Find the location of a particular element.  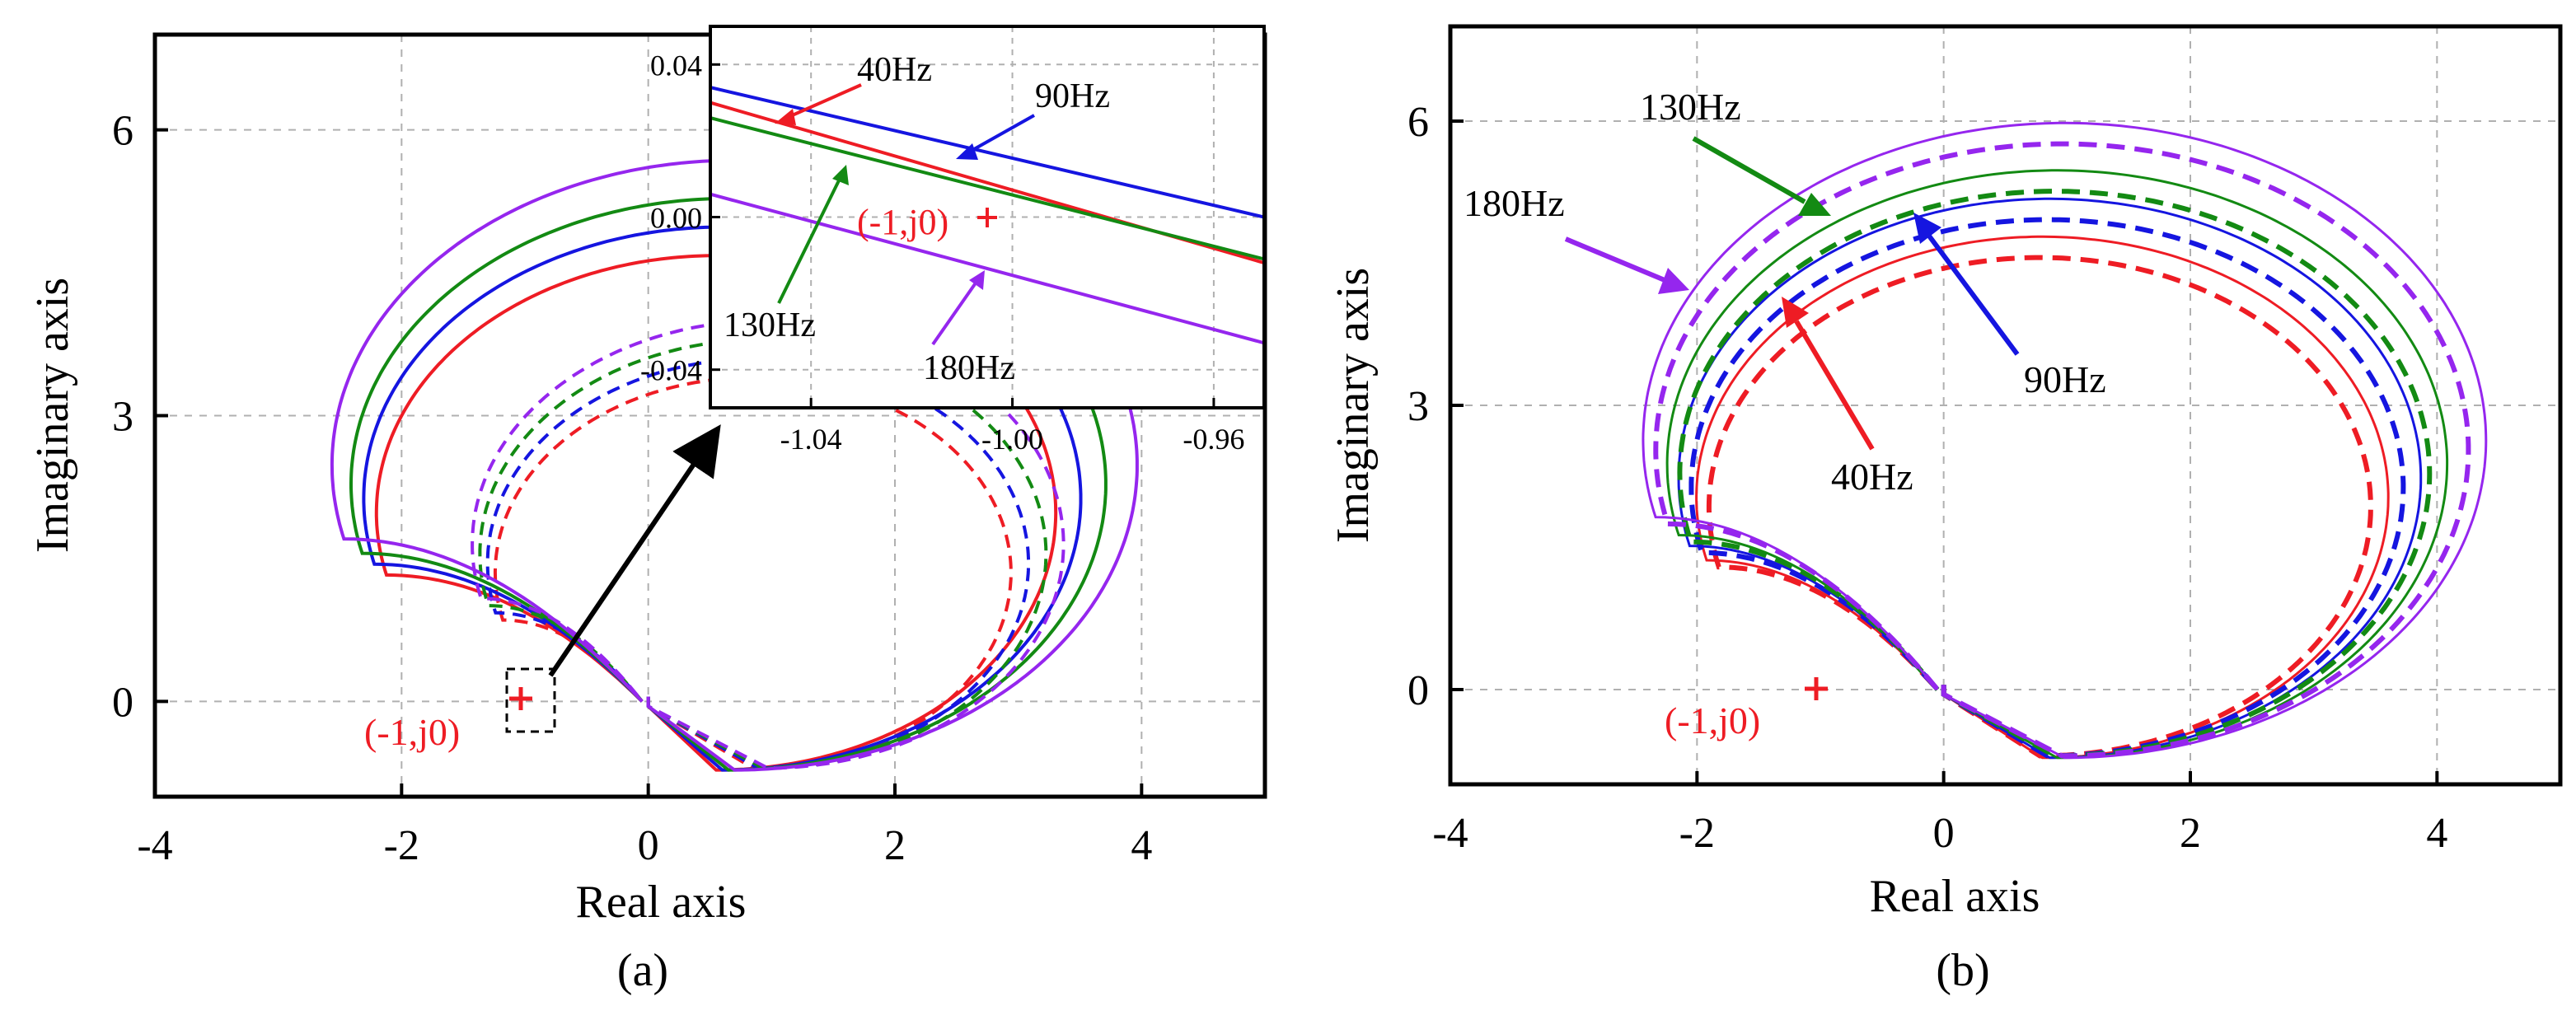

inset-critical-label: (-1,j0) is located at coordinates (902, 222).